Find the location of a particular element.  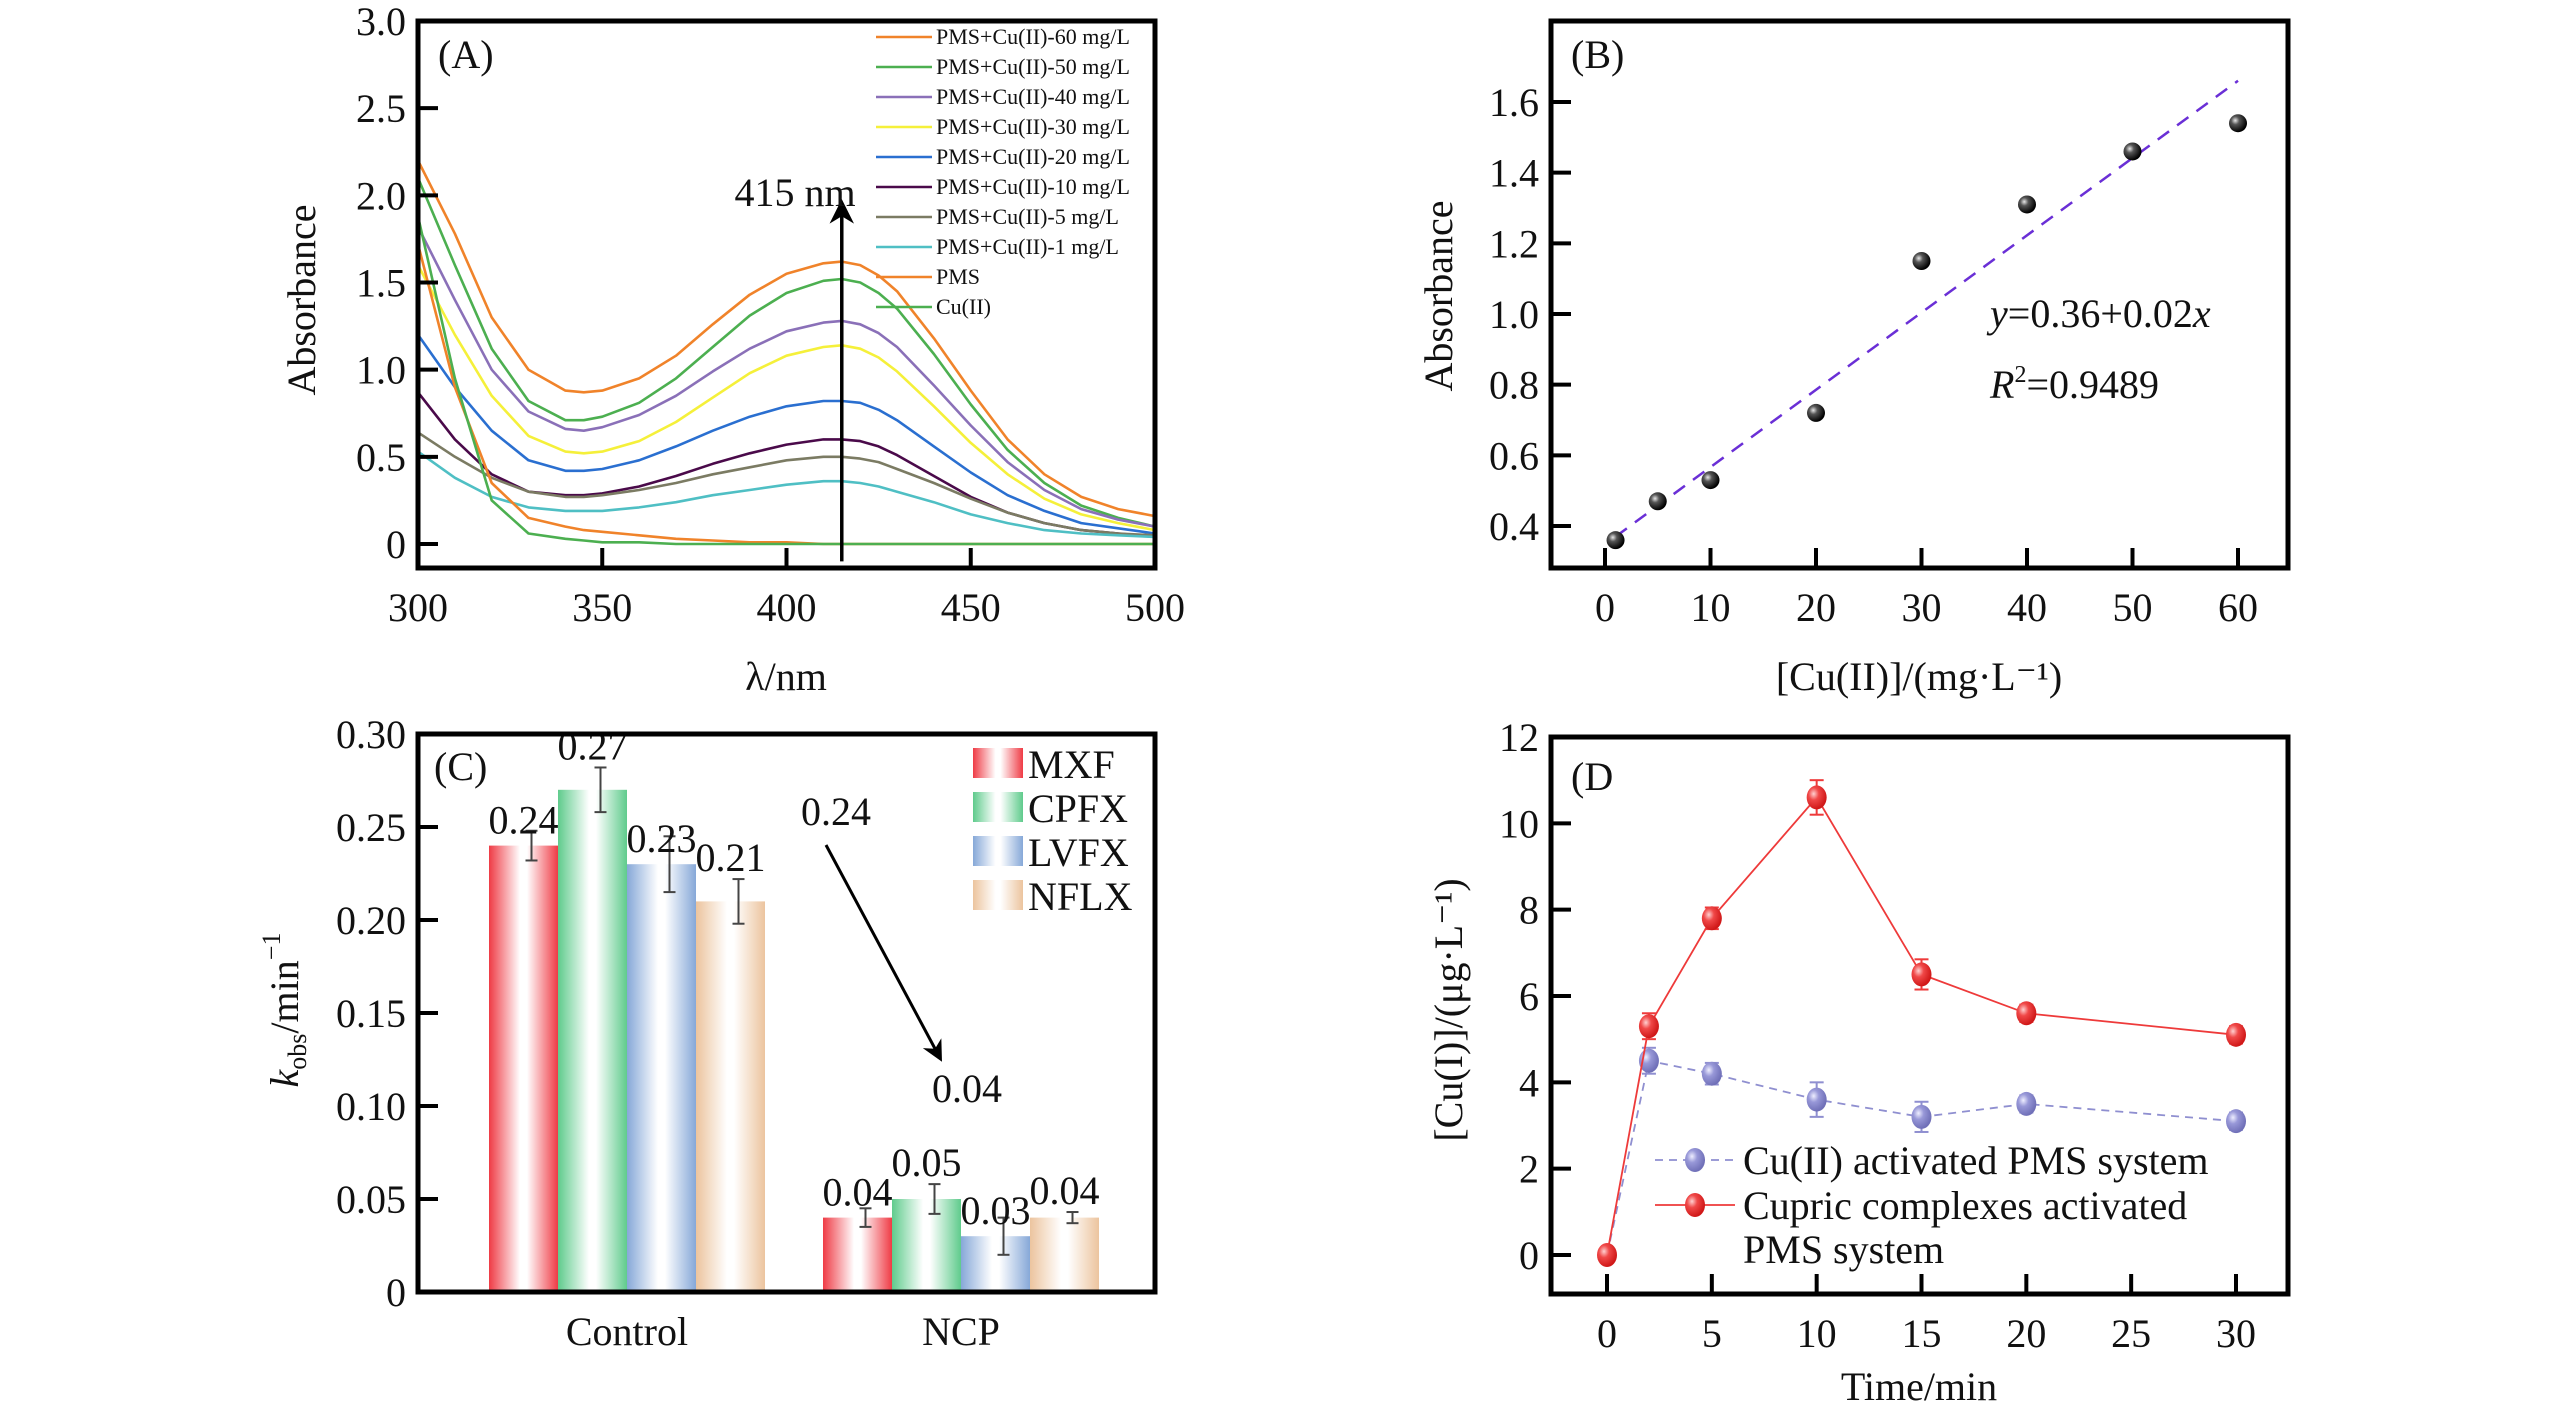

x-tick-label: 50 is located at coordinates (2133, 607).